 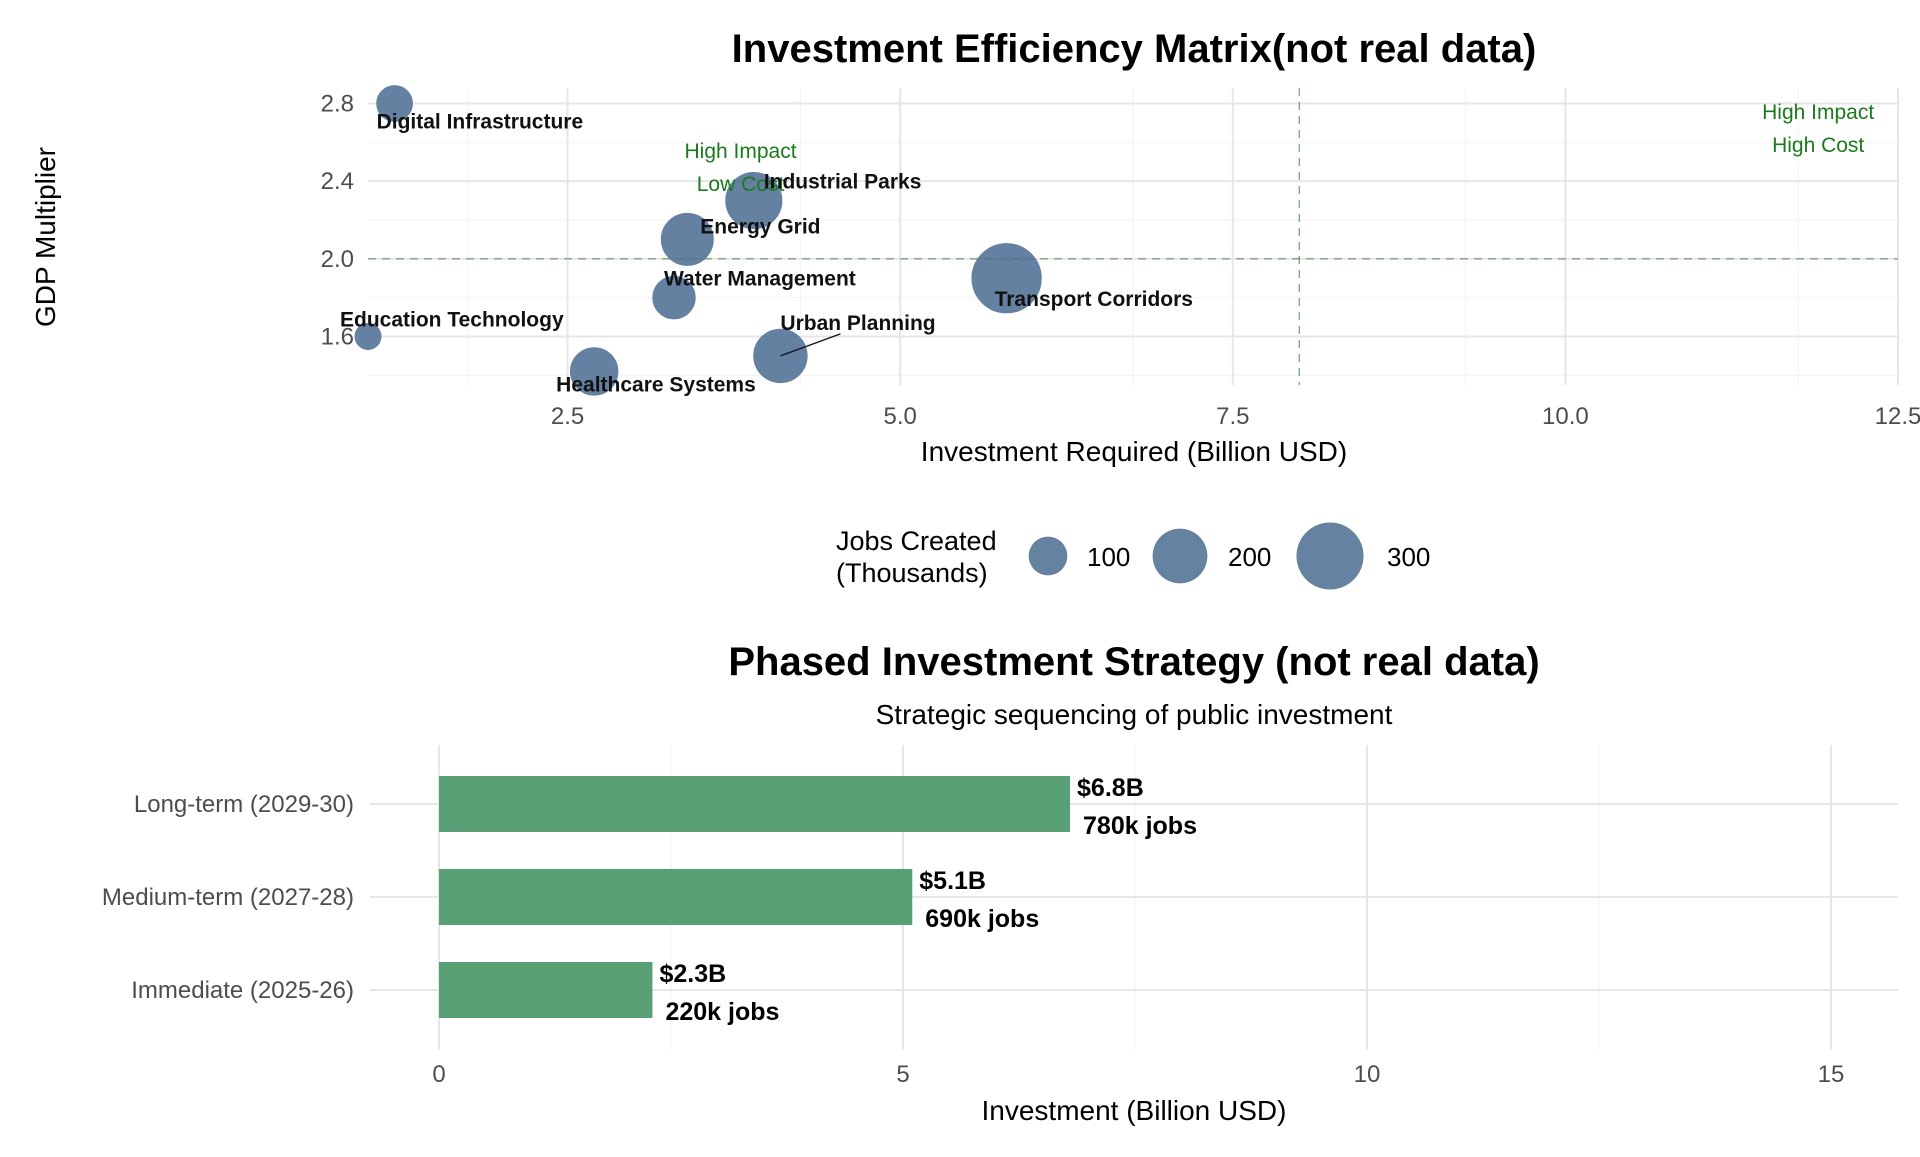 I want to click on y-tick-label: Immediate (2025-26), so click(x=242, y=990).